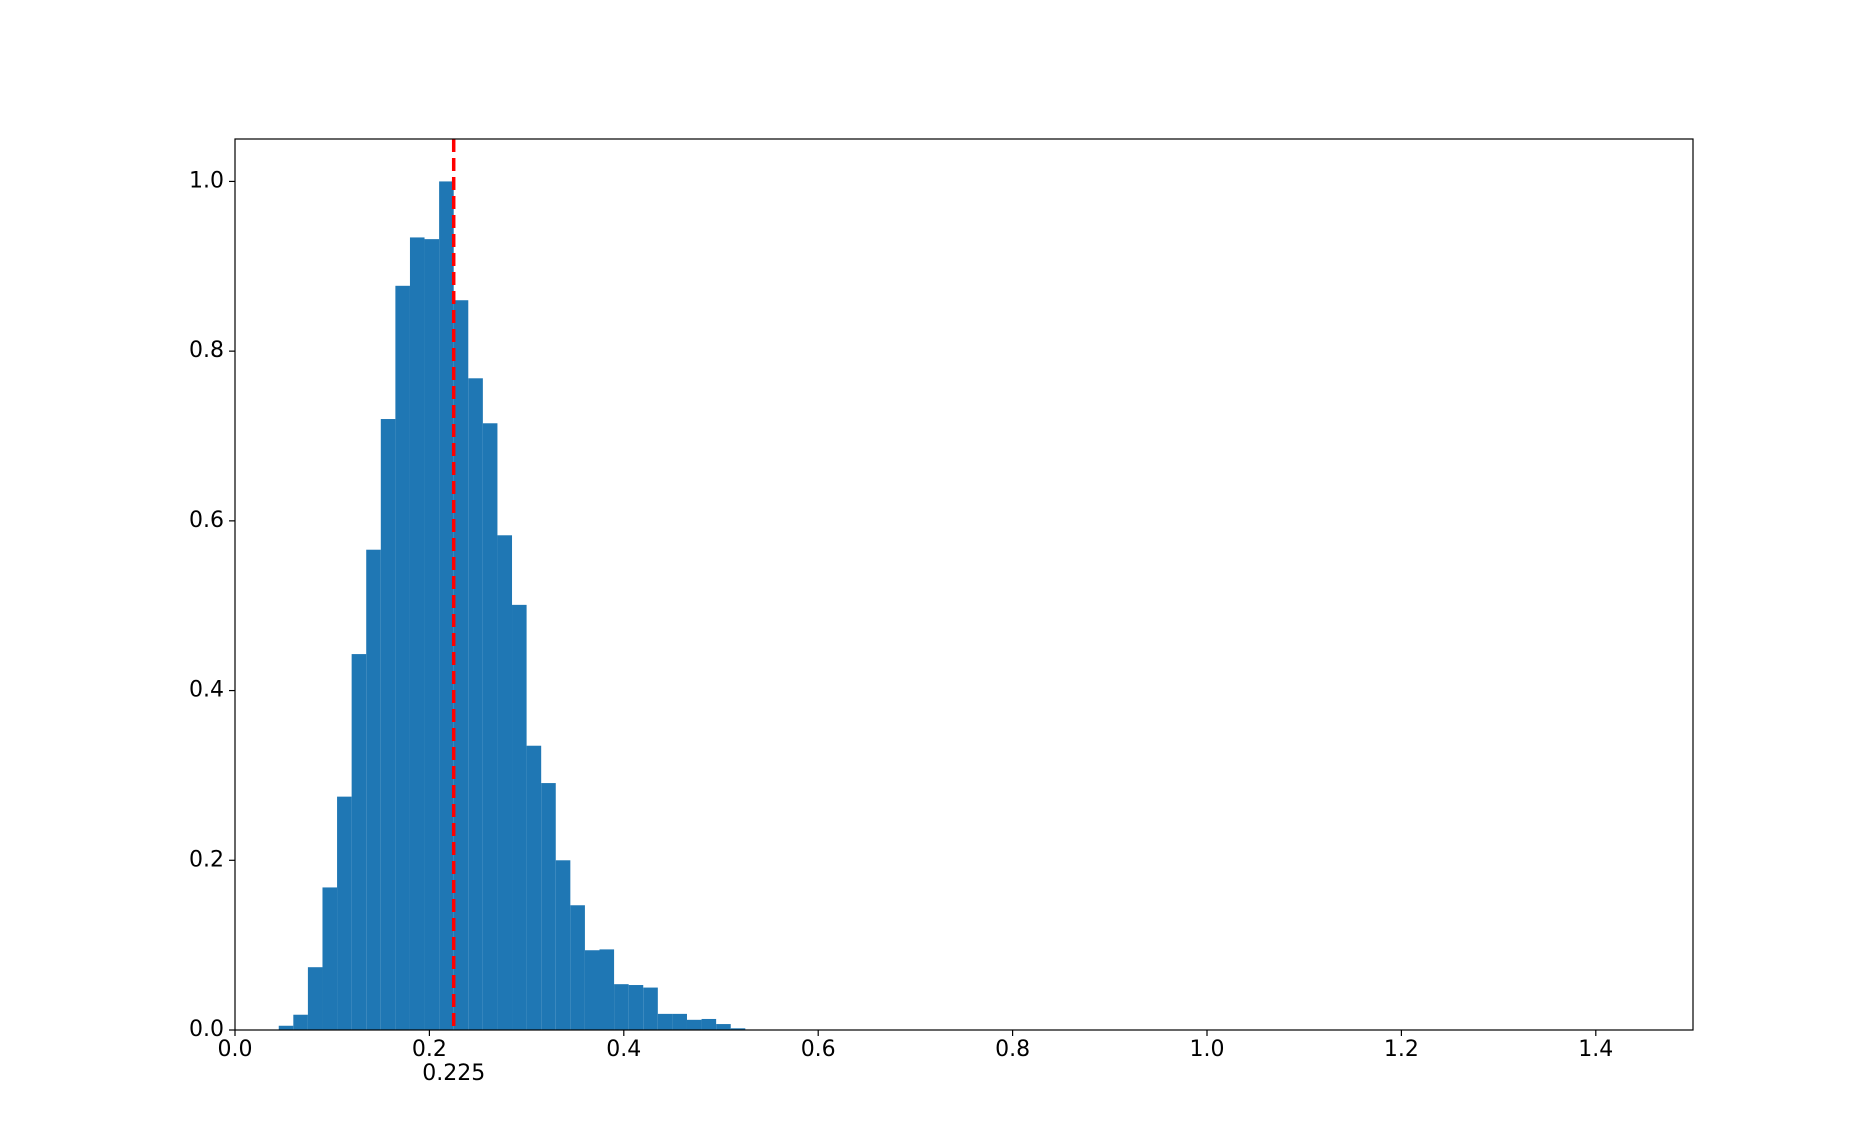 This screenshot has height=1142, width=1855. Describe the element at coordinates (818, 1049) in the screenshot. I see `x-tick-label: 0.6` at that location.